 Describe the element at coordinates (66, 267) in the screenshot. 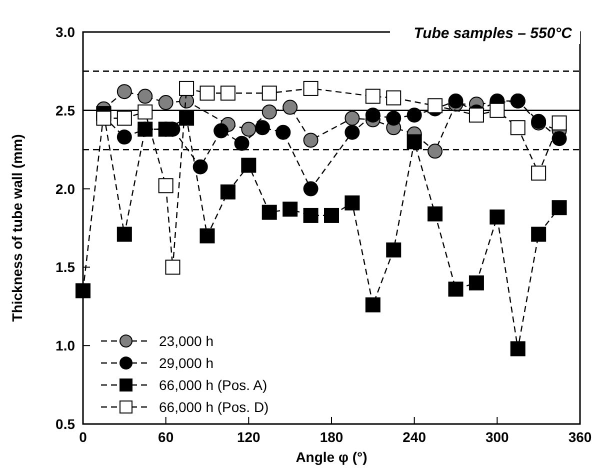

I see `y-tick-label: 1.5` at that location.